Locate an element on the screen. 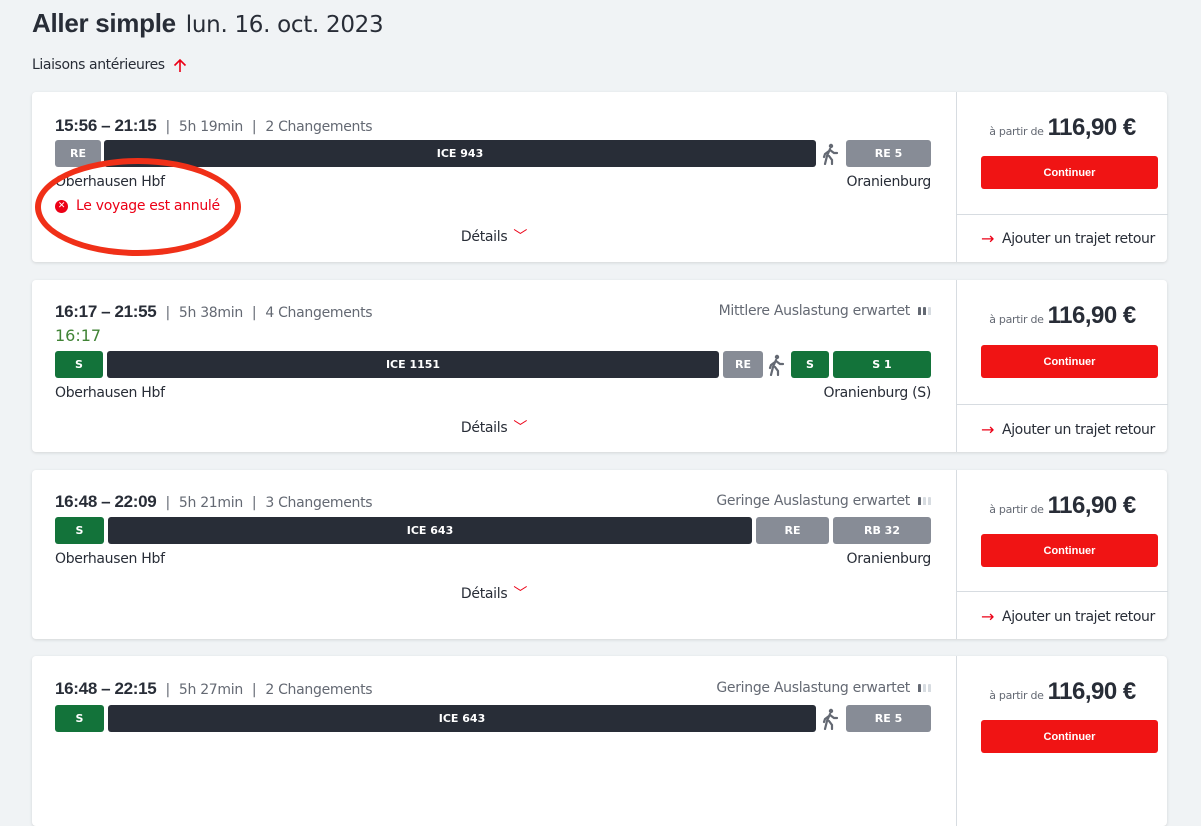 The image size is (1201, 826). segment: ICE 943 is located at coordinates (460, 153).